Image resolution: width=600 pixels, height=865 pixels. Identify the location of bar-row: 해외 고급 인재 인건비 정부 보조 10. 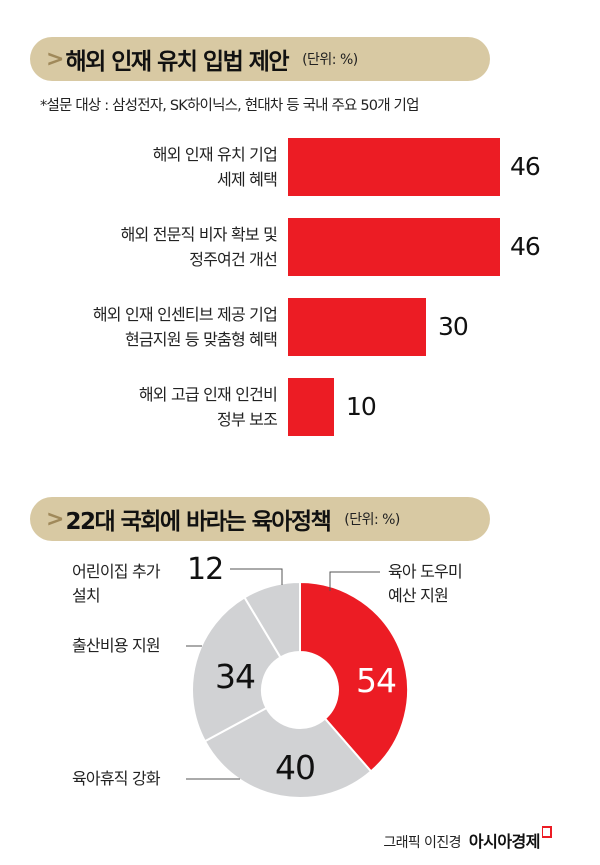
(300, 407).